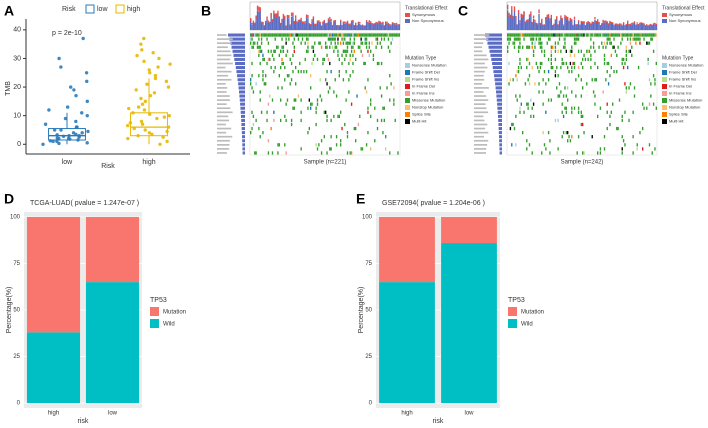 Image resolution: width=708 pixels, height=428 pixels. Describe the element at coordinates (428, 100) in the screenshot. I see `mutation-label: Missense Mutation` at that location.